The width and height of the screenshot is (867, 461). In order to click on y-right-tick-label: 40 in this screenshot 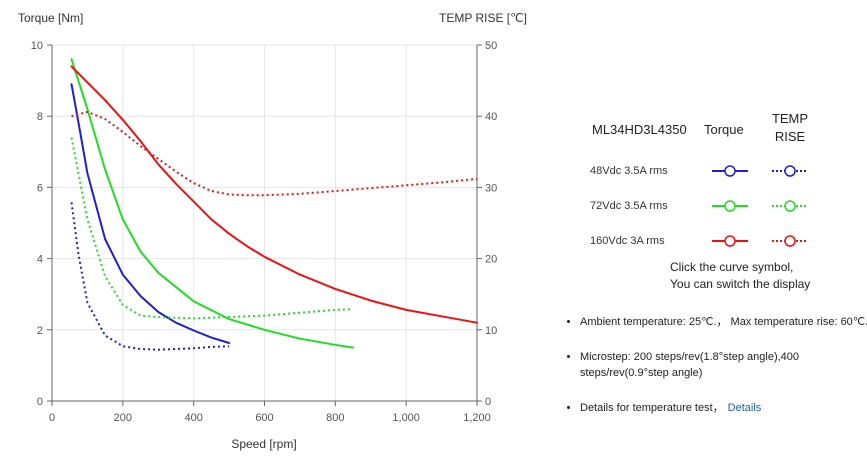, I will do `click(491, 117)`.